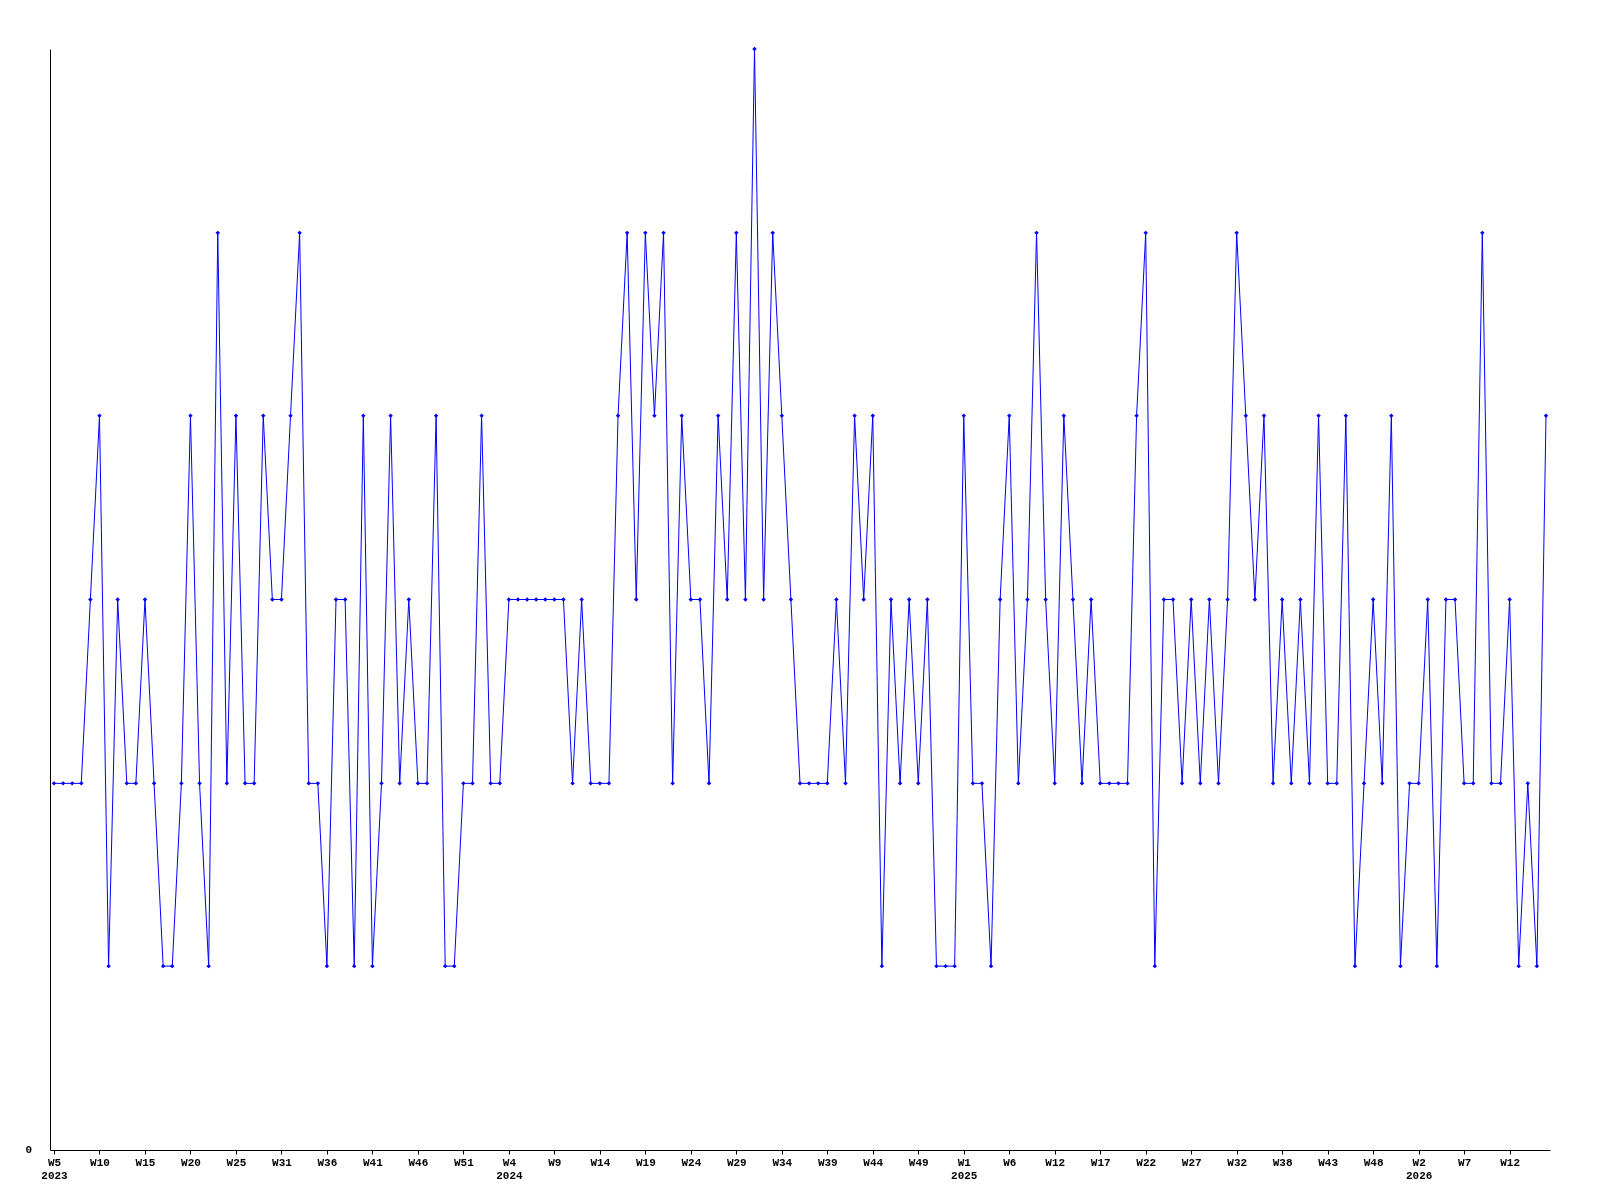  What do you see at coordinates (100, 1162) in the screenshot?
I see `x-tick-label: W10` at bounding box center [100, 1162].